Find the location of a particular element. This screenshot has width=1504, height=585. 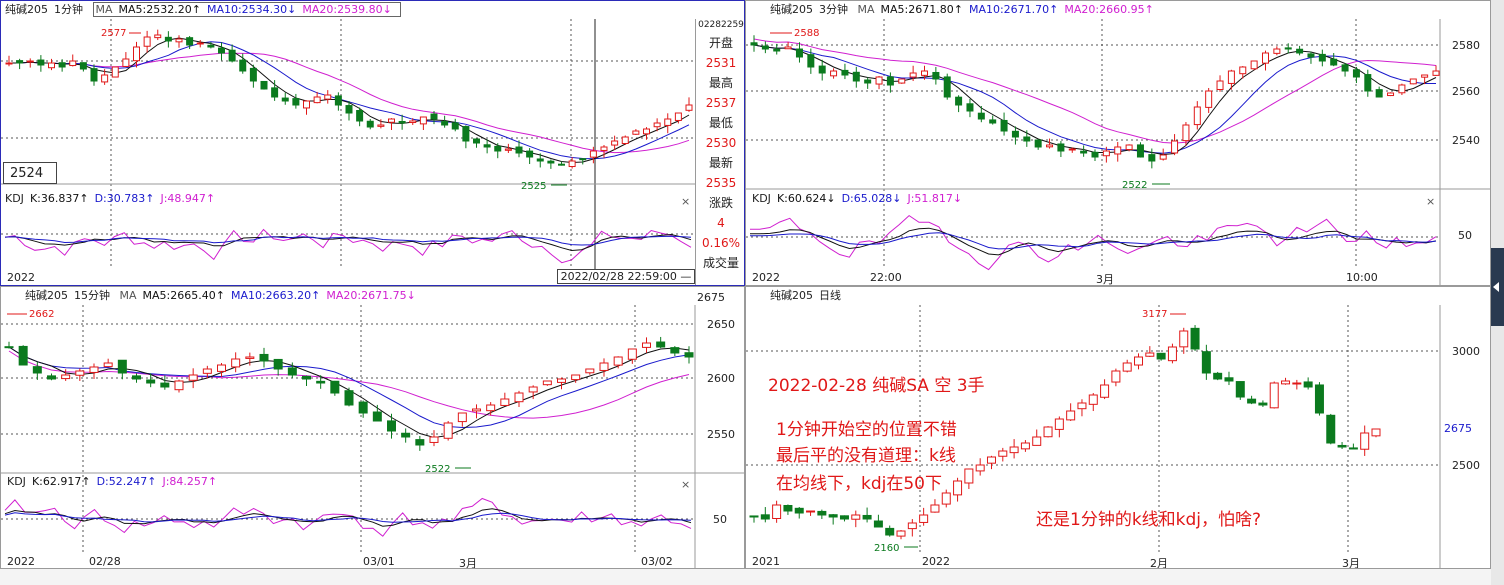

kdj-title: KDJ K:36.837↑ D:30.783↑ J:48.947↑ is located at coordinates (110, 198).